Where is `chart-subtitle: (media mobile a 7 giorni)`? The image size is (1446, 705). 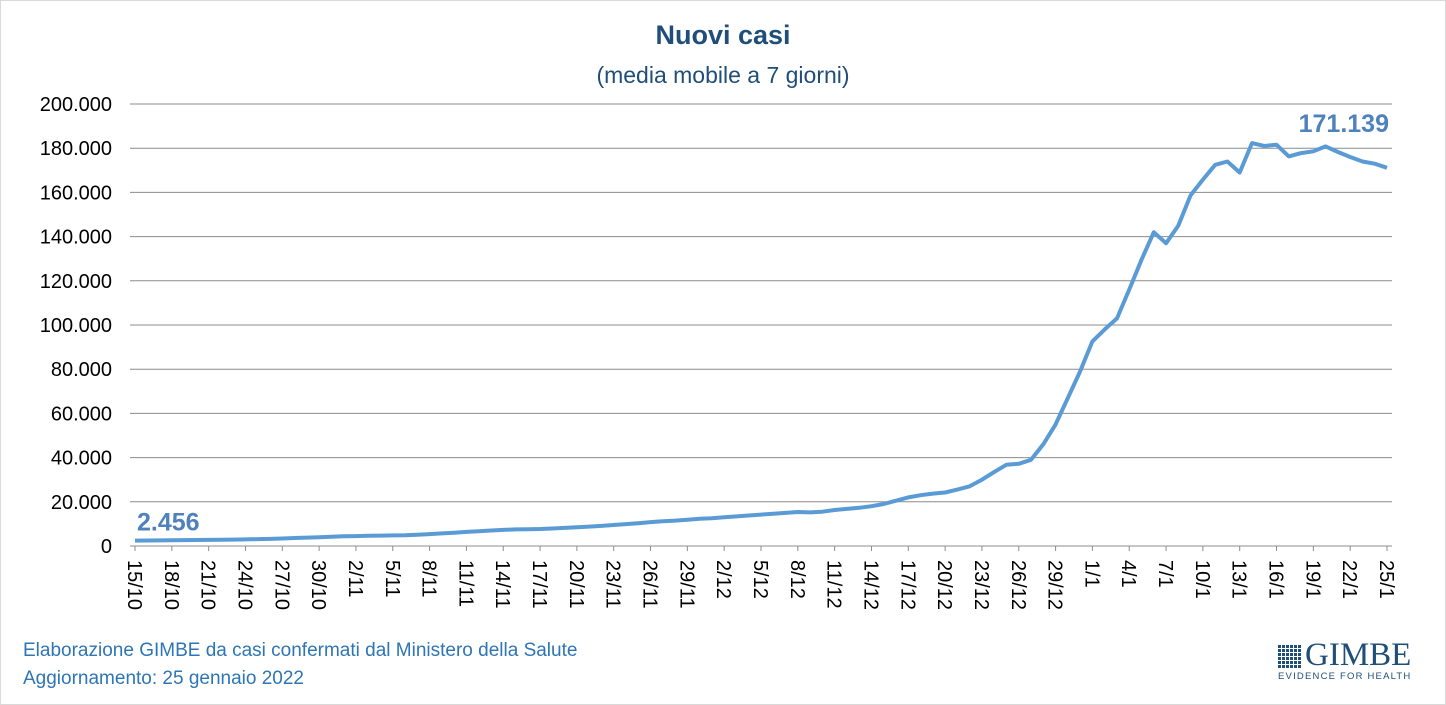 chart-subtitle: (media mobile a 7 giorni) is located at coordinates (723, 75).